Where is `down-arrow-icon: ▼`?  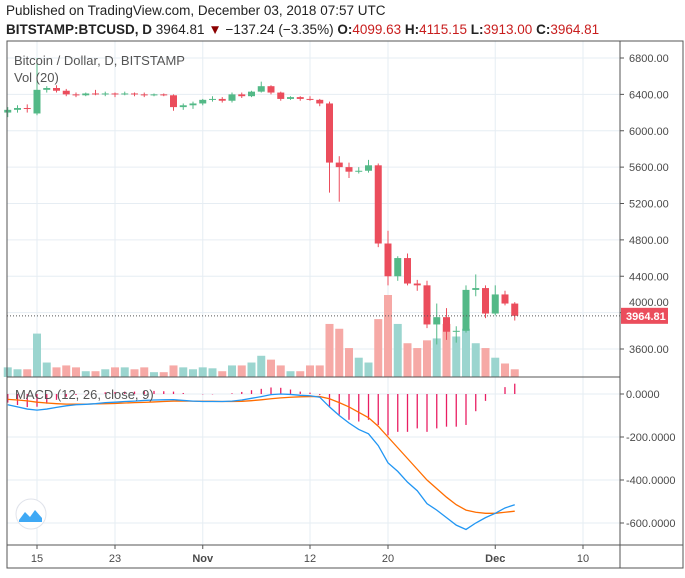 down-arrow-icon: ▼ is located at coordinates (215, 29).